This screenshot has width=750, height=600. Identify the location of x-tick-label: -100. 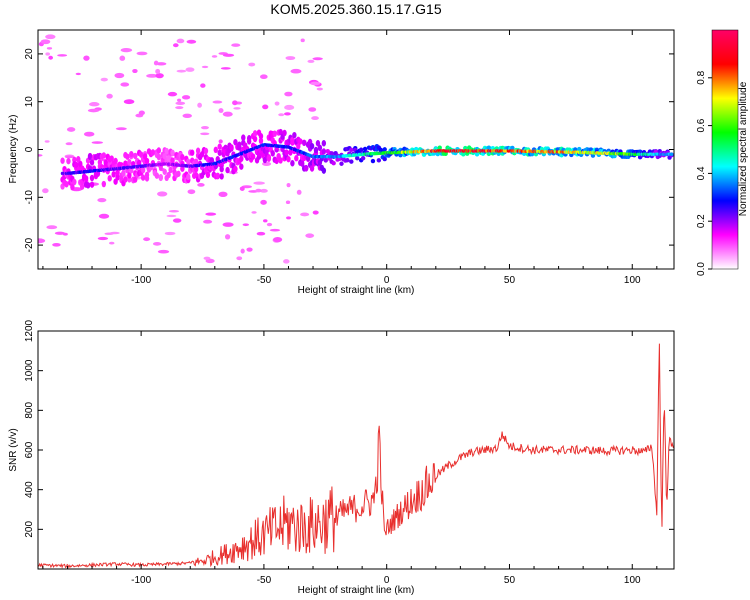
(141, 280).